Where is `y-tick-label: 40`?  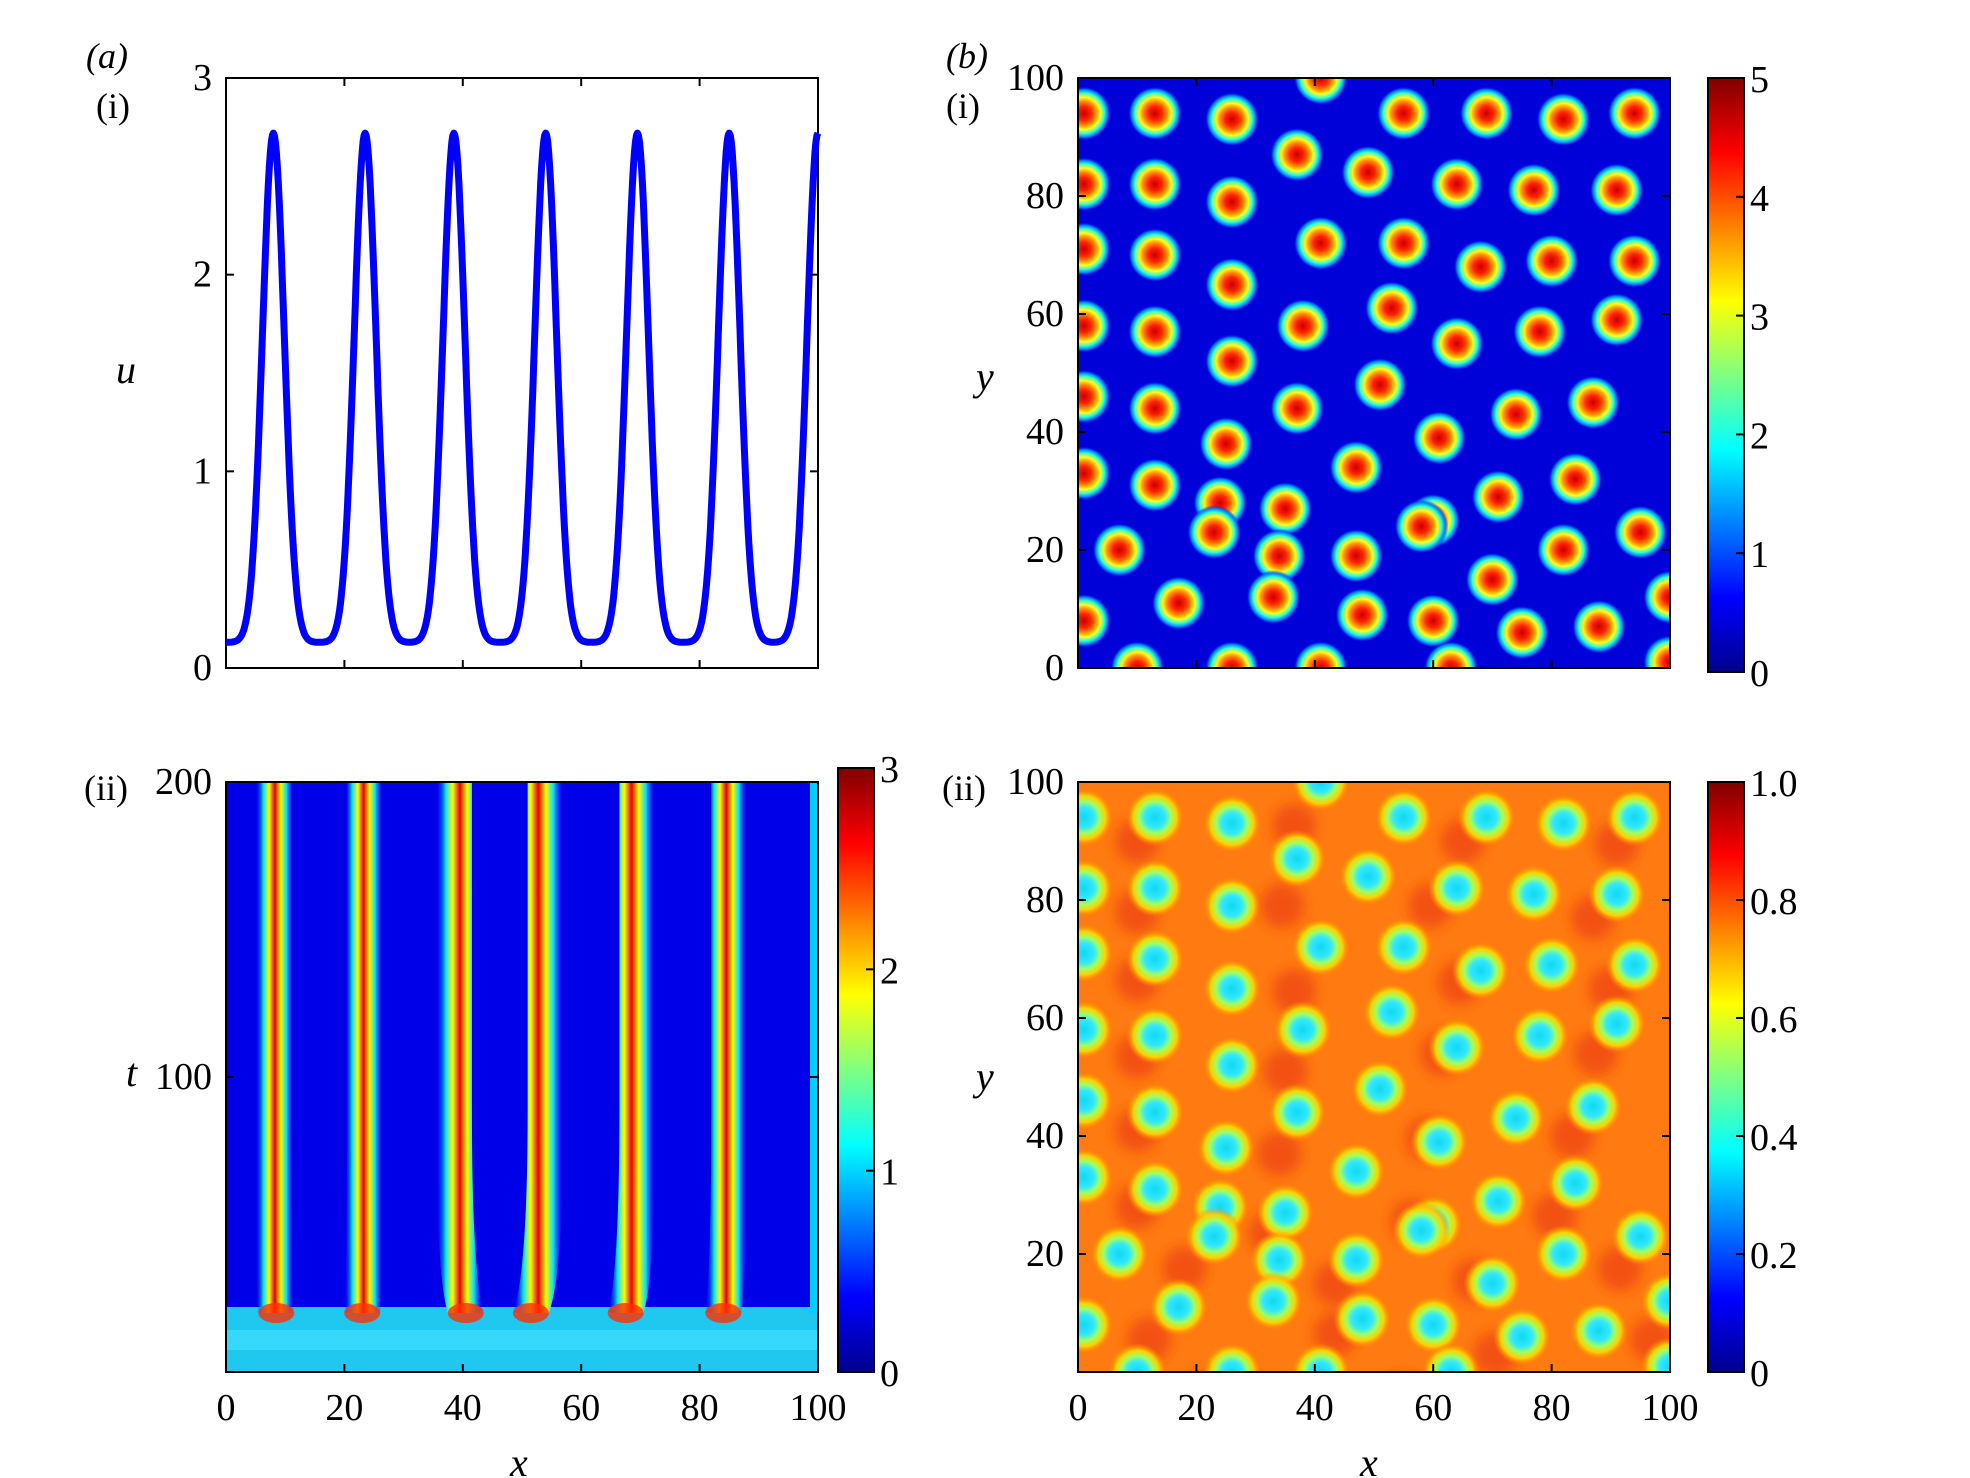
y-tick-label: 40 is located at coordinates (1045, 1136).